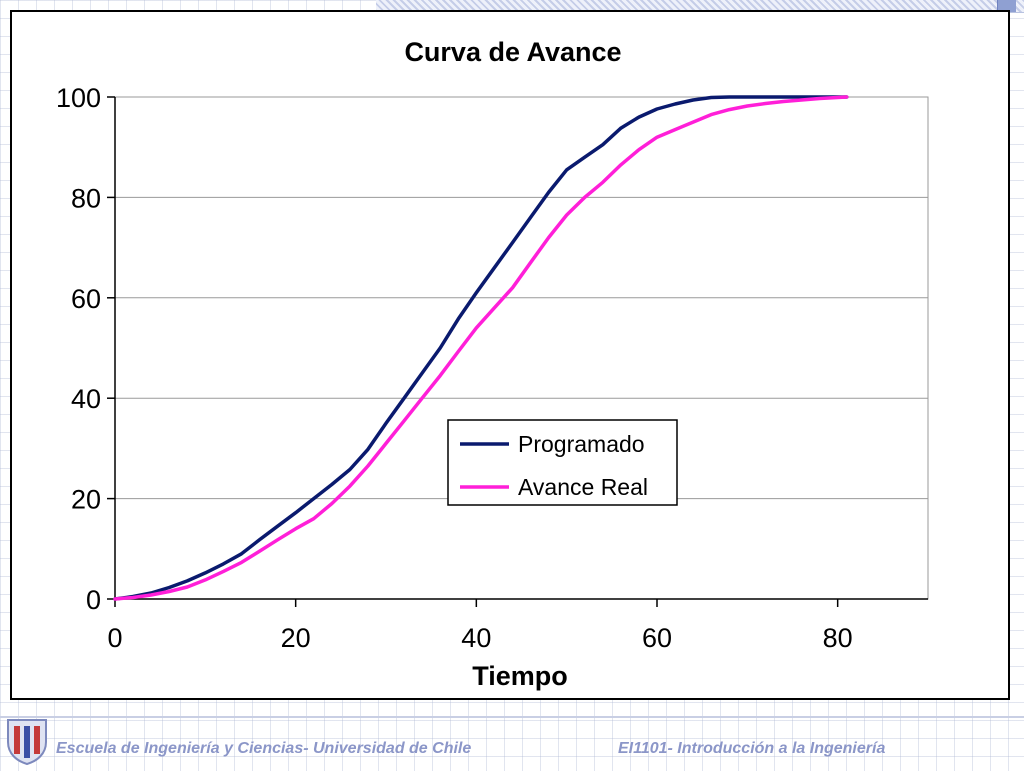 The width and height of the screenshot is (1024, 771). I want to click on y-tick-label-20: 20, so click(86, 500).